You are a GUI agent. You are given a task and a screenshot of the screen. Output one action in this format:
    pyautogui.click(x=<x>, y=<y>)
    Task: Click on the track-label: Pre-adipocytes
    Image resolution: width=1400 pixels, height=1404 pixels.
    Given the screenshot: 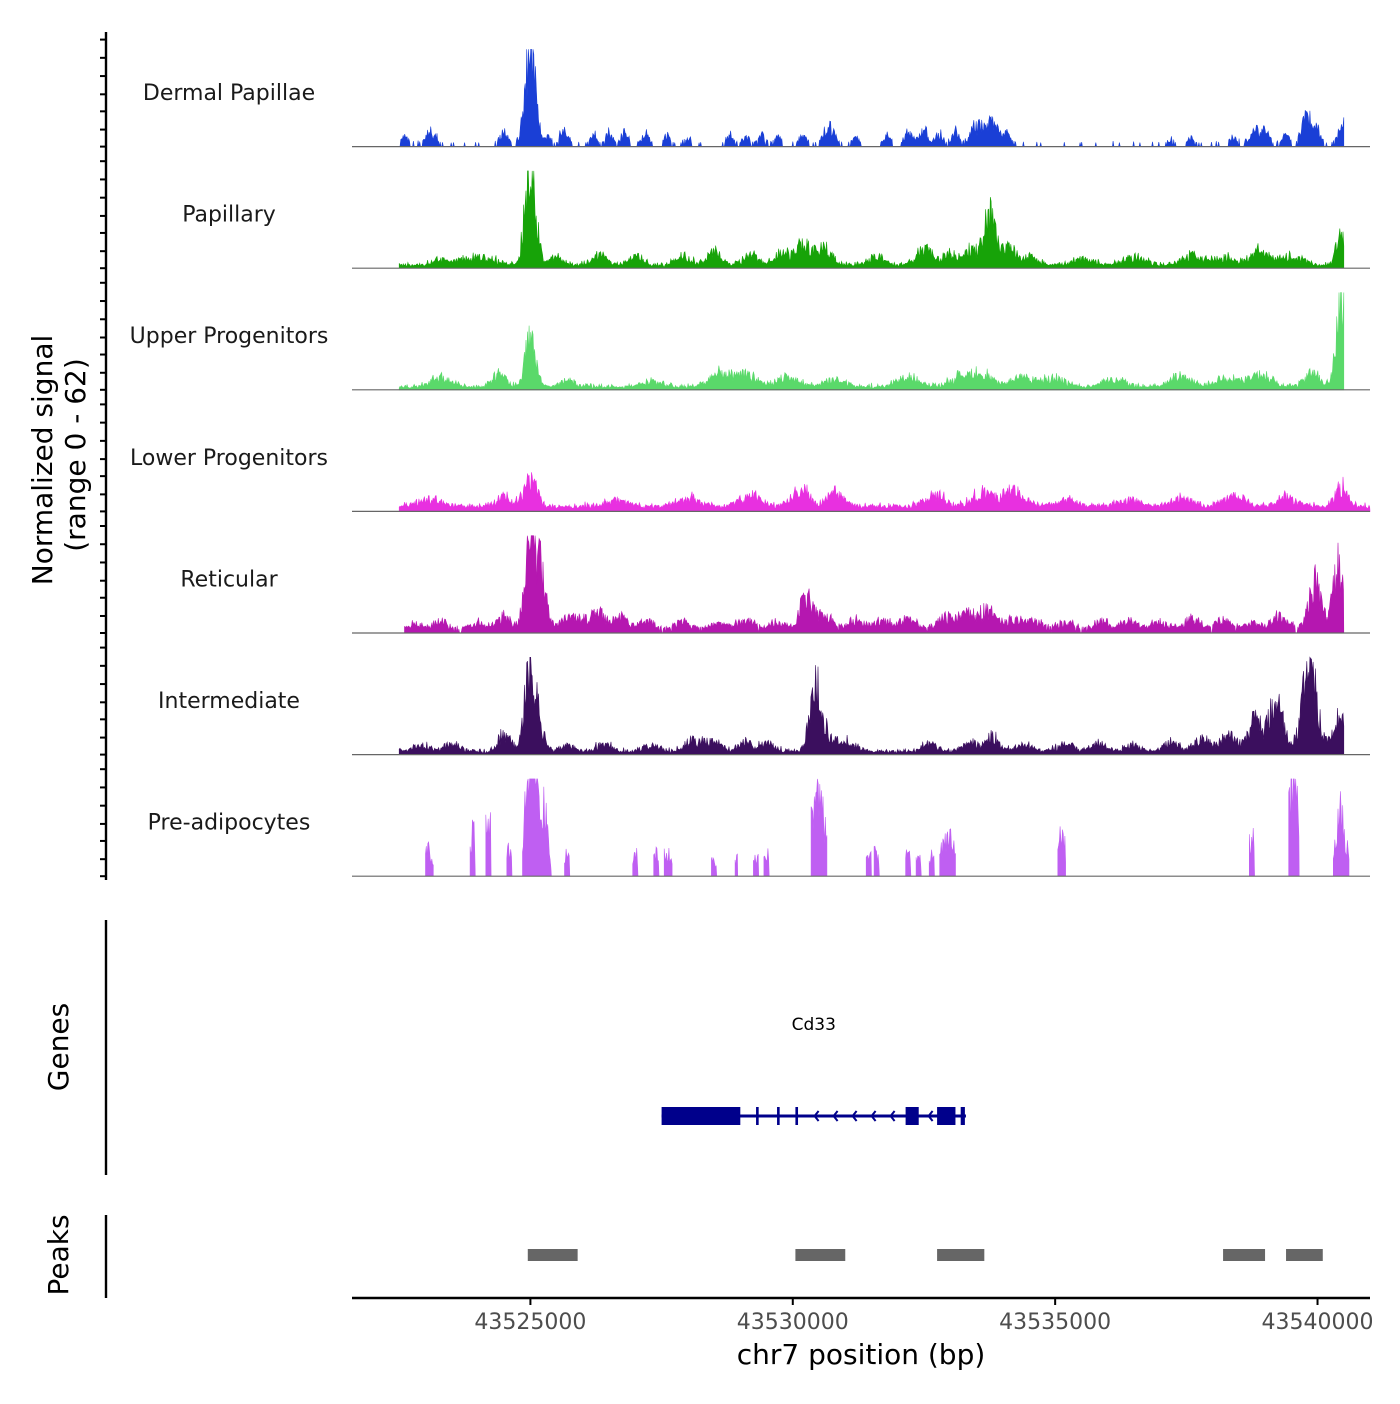 What is the action you would take?
    pyautogui.click(x=229, y=823)
    